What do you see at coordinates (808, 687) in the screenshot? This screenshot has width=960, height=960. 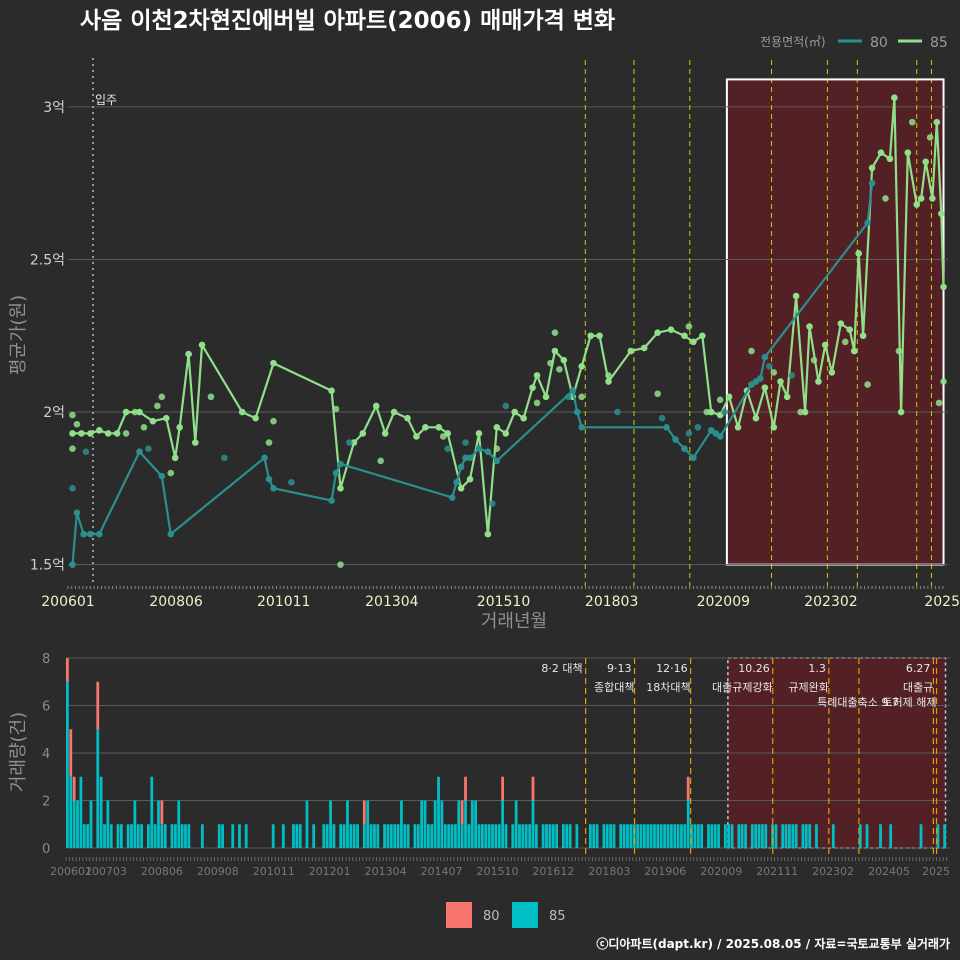 I see `event-desc-label: 규제완화` at bounding box center [808, 687].